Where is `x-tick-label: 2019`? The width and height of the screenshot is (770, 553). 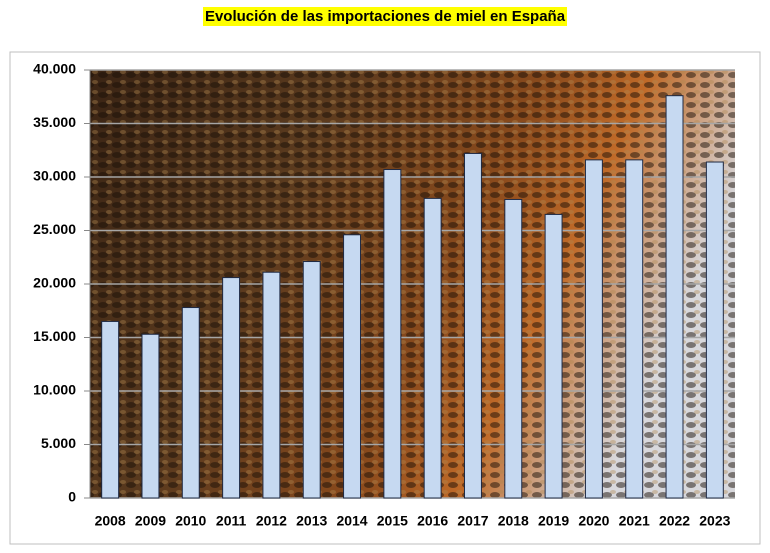
x-tick-label: 2019 is located at coordinates (553, 521).